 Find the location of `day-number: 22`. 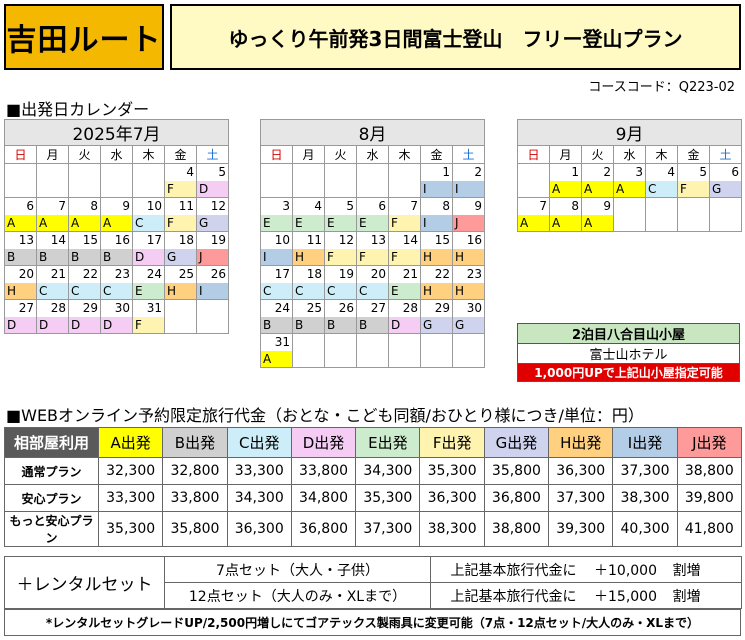

day-number: 22 is located at coordinates (90, 274).